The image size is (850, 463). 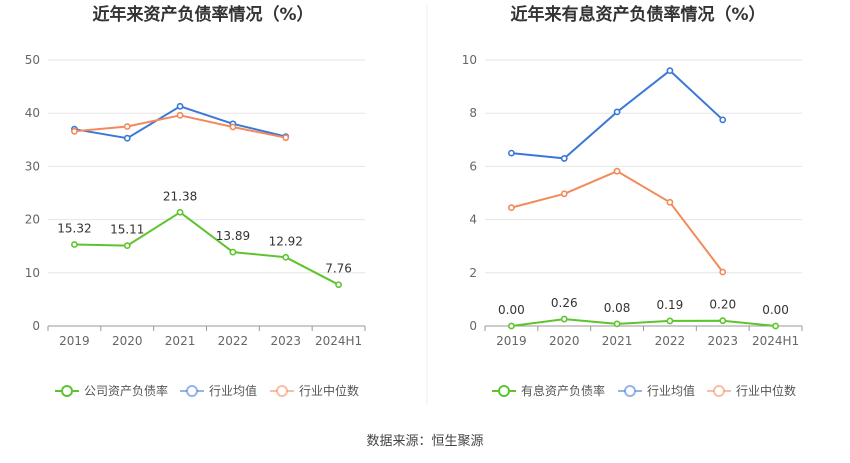 I want to click on y-tick-label: 6, so click(x=473, y=166).